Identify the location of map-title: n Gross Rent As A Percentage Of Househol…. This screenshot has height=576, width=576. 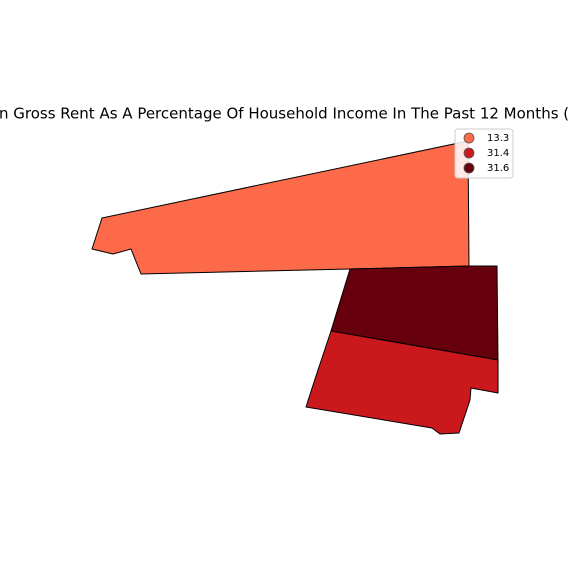
(284, 114).